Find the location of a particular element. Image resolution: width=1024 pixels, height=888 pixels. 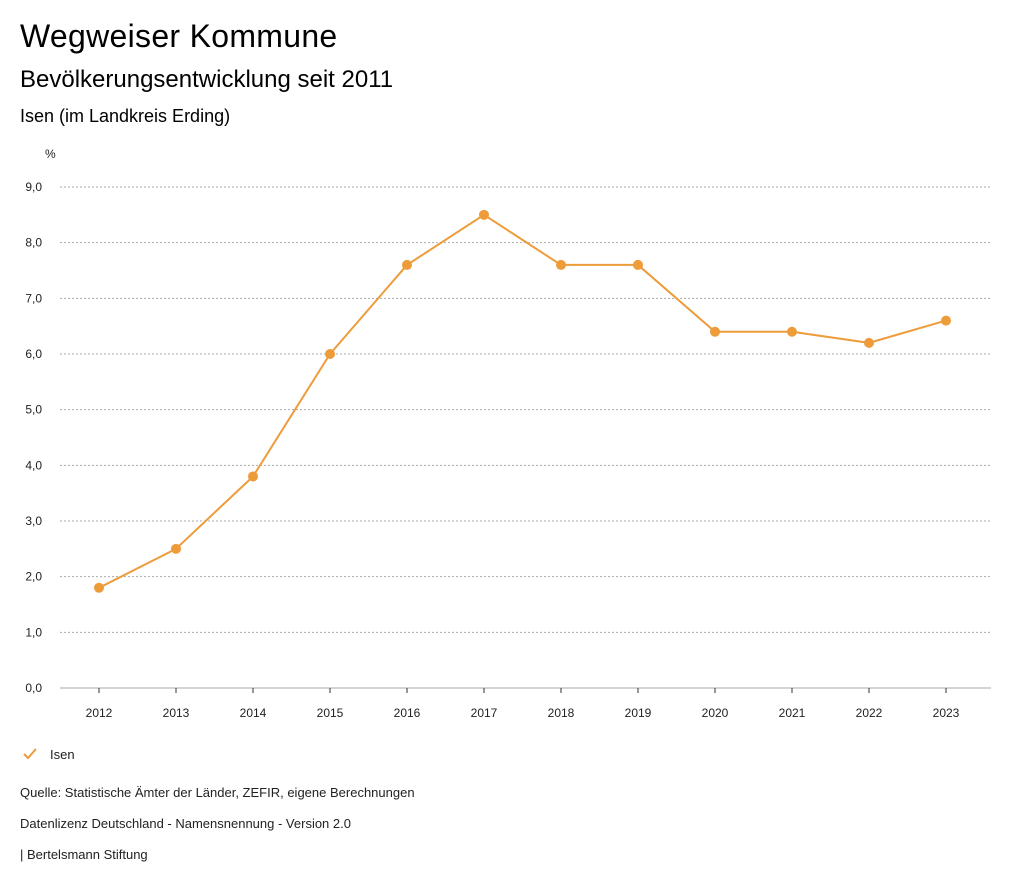

x-tick-label: 2017 is located at coordinates (484, 713).